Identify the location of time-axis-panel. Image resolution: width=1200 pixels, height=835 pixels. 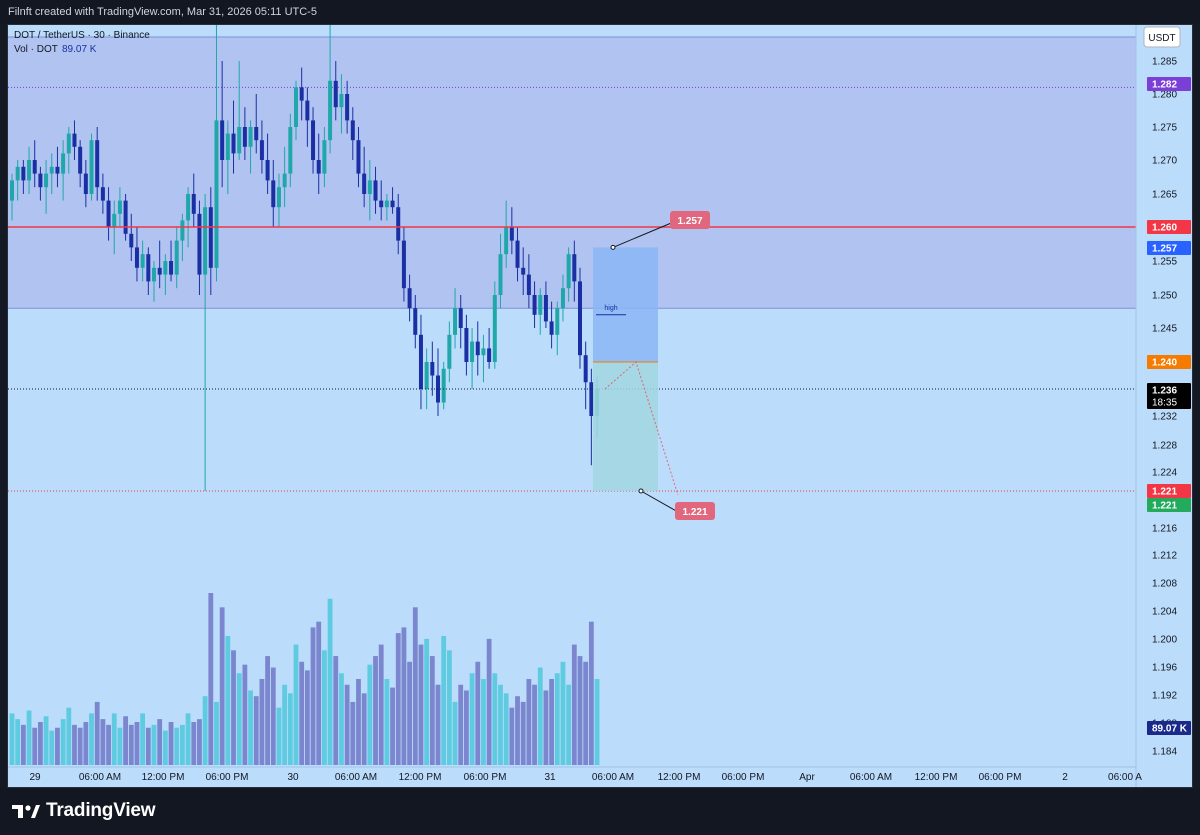
(600, 777).